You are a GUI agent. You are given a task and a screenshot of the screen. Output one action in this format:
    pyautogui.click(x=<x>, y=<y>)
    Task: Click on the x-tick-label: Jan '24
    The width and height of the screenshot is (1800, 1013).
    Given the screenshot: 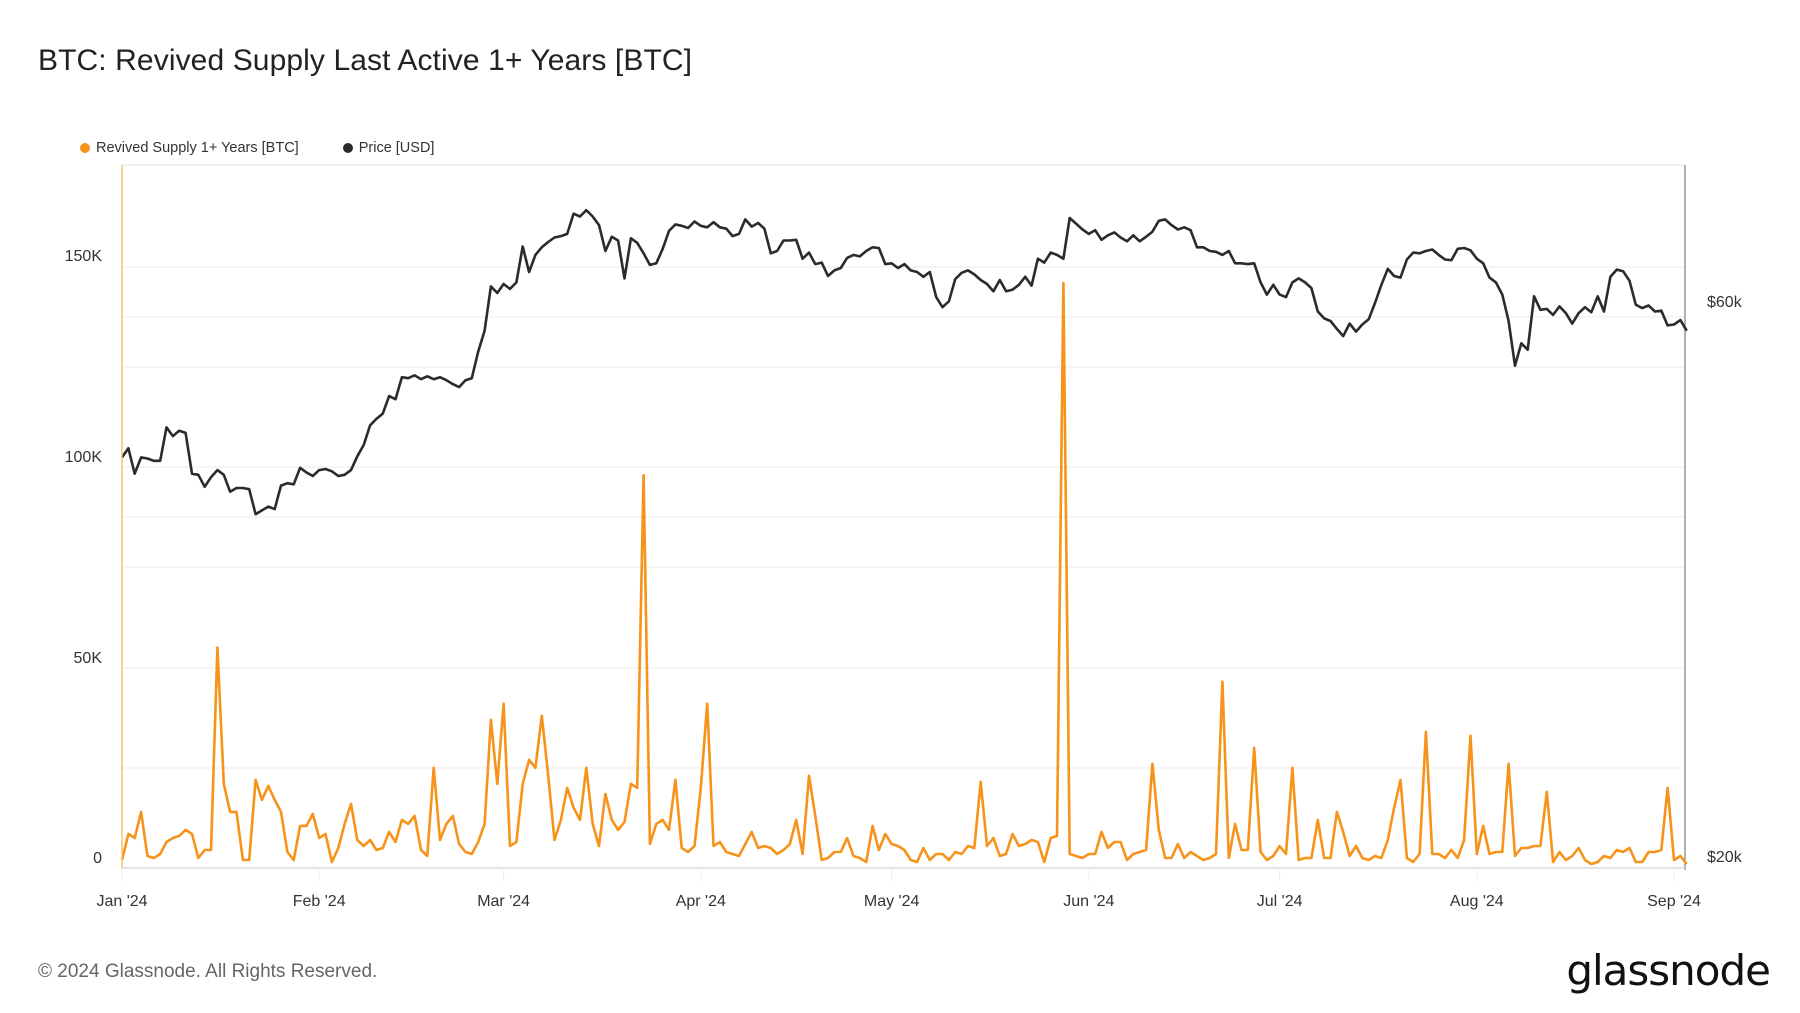 What is the action you would take?
    pyautogui.click(x=122, y=901)
    